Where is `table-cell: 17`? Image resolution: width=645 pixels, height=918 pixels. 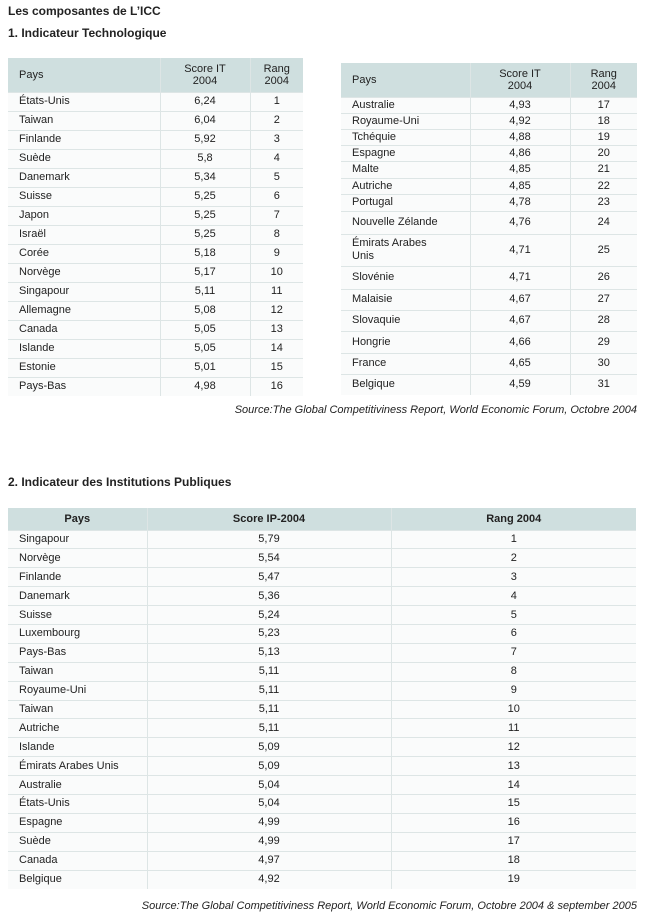
table-cell: 17 is located at coordinates (603, 104).